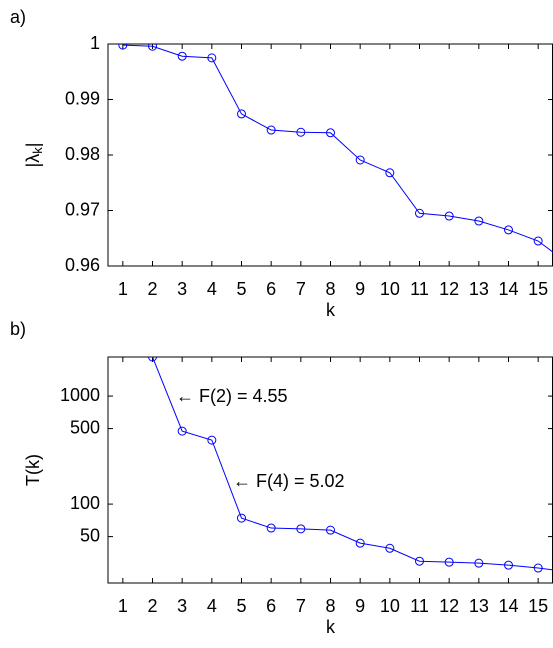 The image size is (553, 648). I want to click on annotation: ← F(2) = 4.55, so click(232, 396).